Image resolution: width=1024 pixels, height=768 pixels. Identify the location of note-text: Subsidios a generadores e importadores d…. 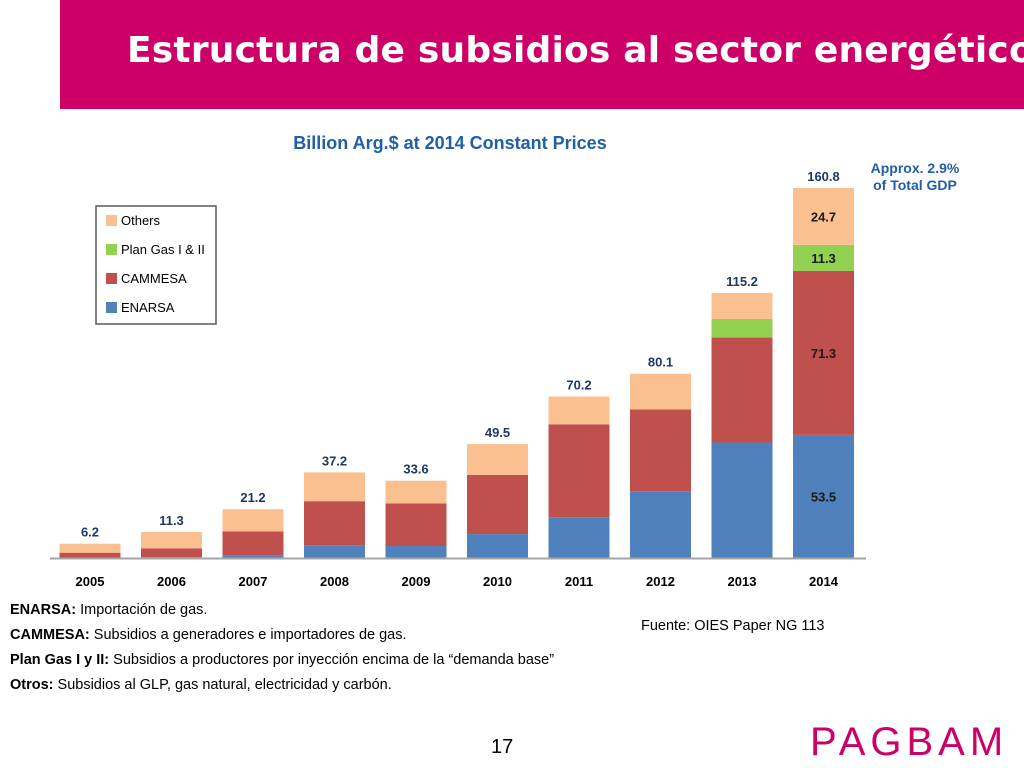
(248, 635).